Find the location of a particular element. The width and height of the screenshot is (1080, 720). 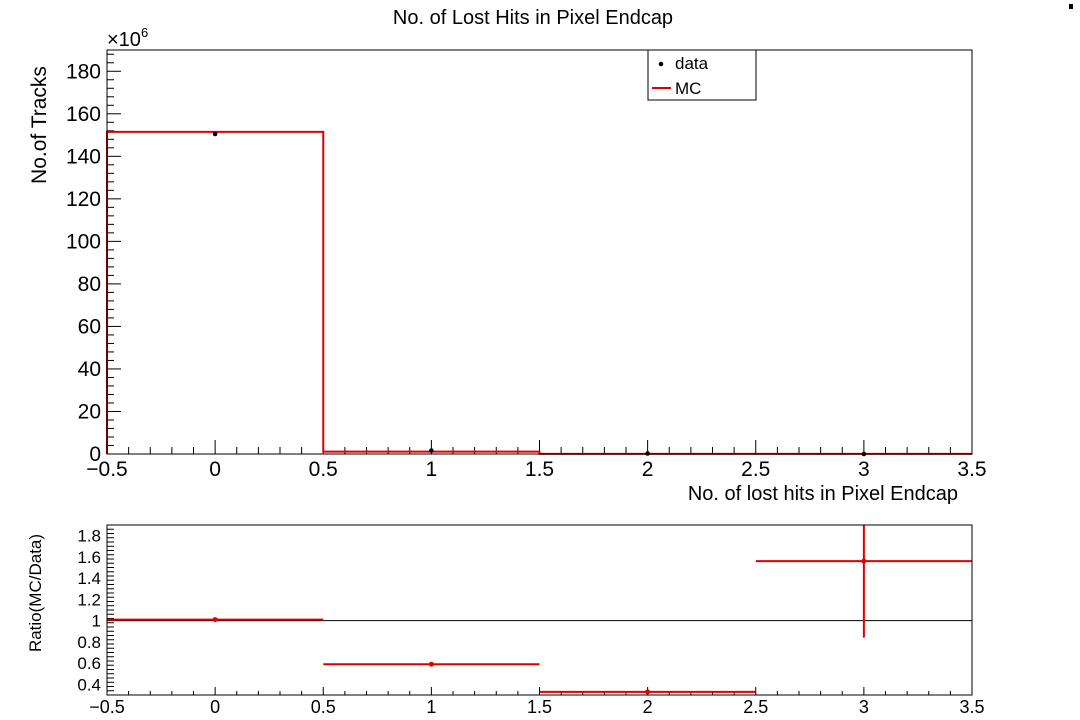

ratio-x-tick-label: 1 is located at coordinates (431, 707).